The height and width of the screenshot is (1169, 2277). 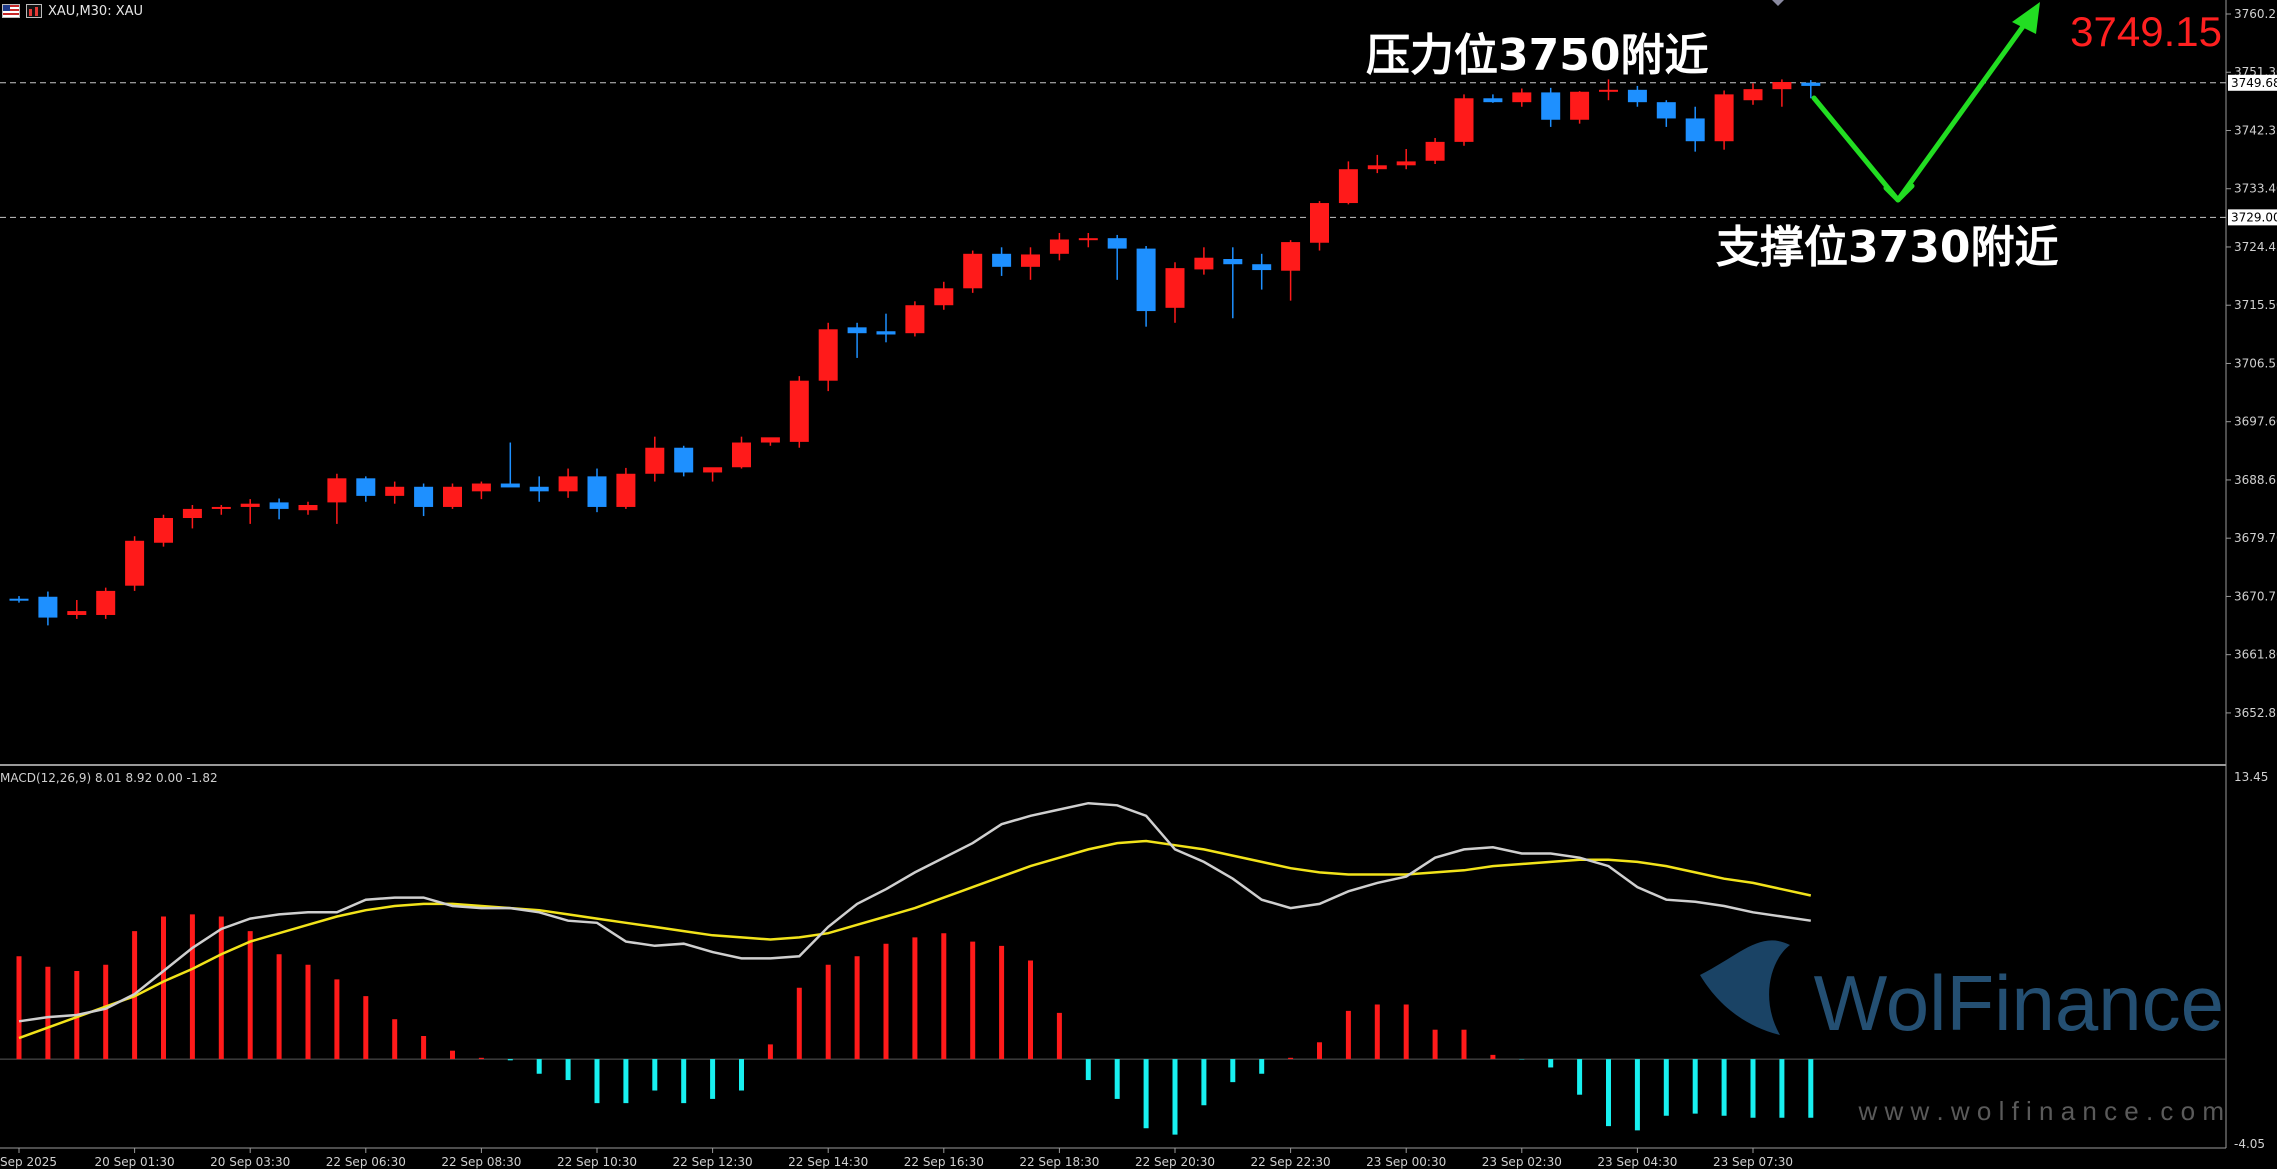 What do you see at coordinates (2255, 713) in the screenshot?
I see `price-axis-label: 3652.85` at bounding box center [2255, 713].